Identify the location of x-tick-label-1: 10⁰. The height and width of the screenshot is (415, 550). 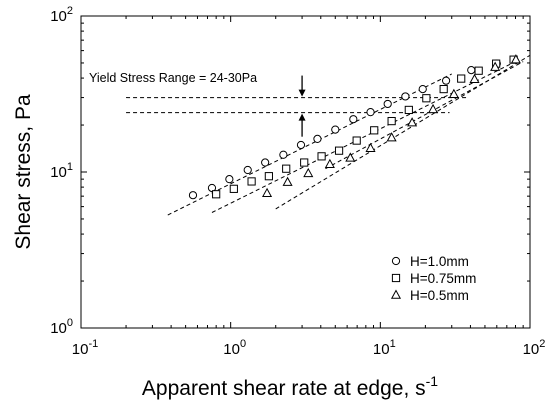
(234, 348).